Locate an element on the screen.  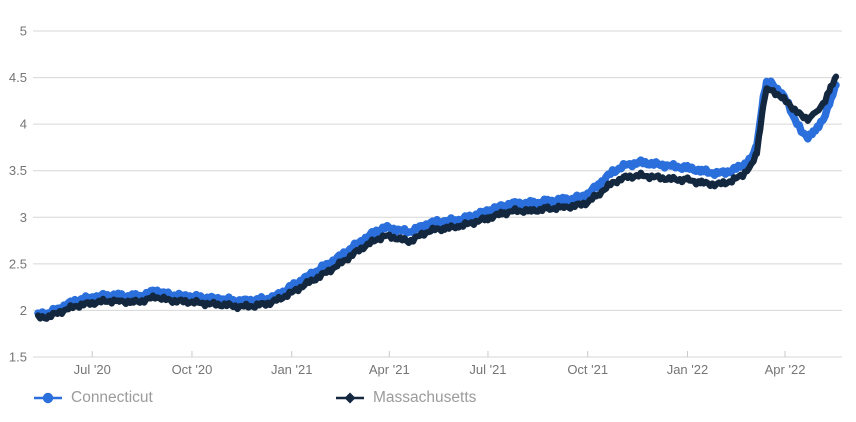
legend-item-massachusetts: Massachusetts is located at coordinates (405, 398).